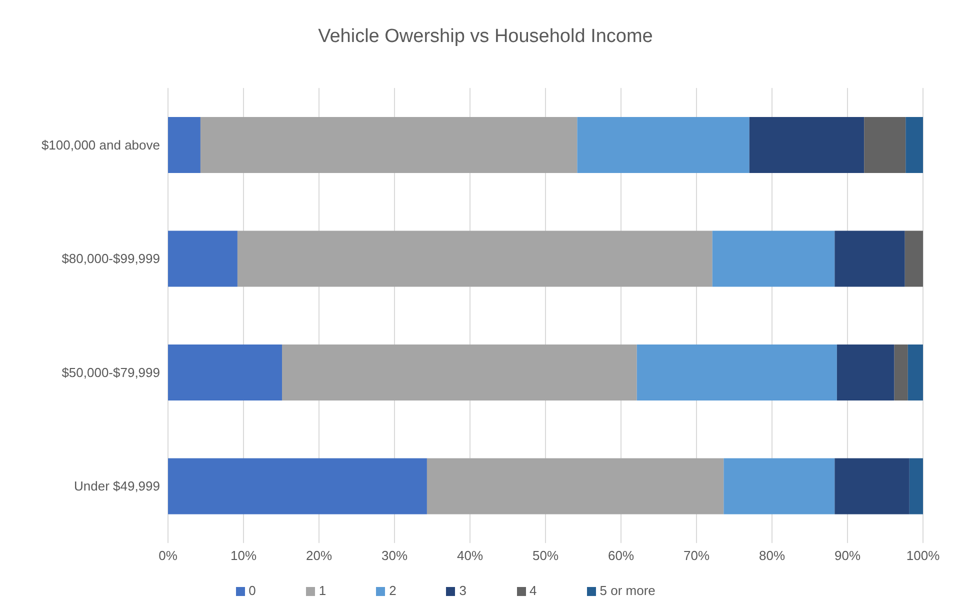 The width and height of the screenshot is (971, 615). Describe the element at coordinates (772, 556) in the screenshot. I see `x-tick-label: 80%` at that location.